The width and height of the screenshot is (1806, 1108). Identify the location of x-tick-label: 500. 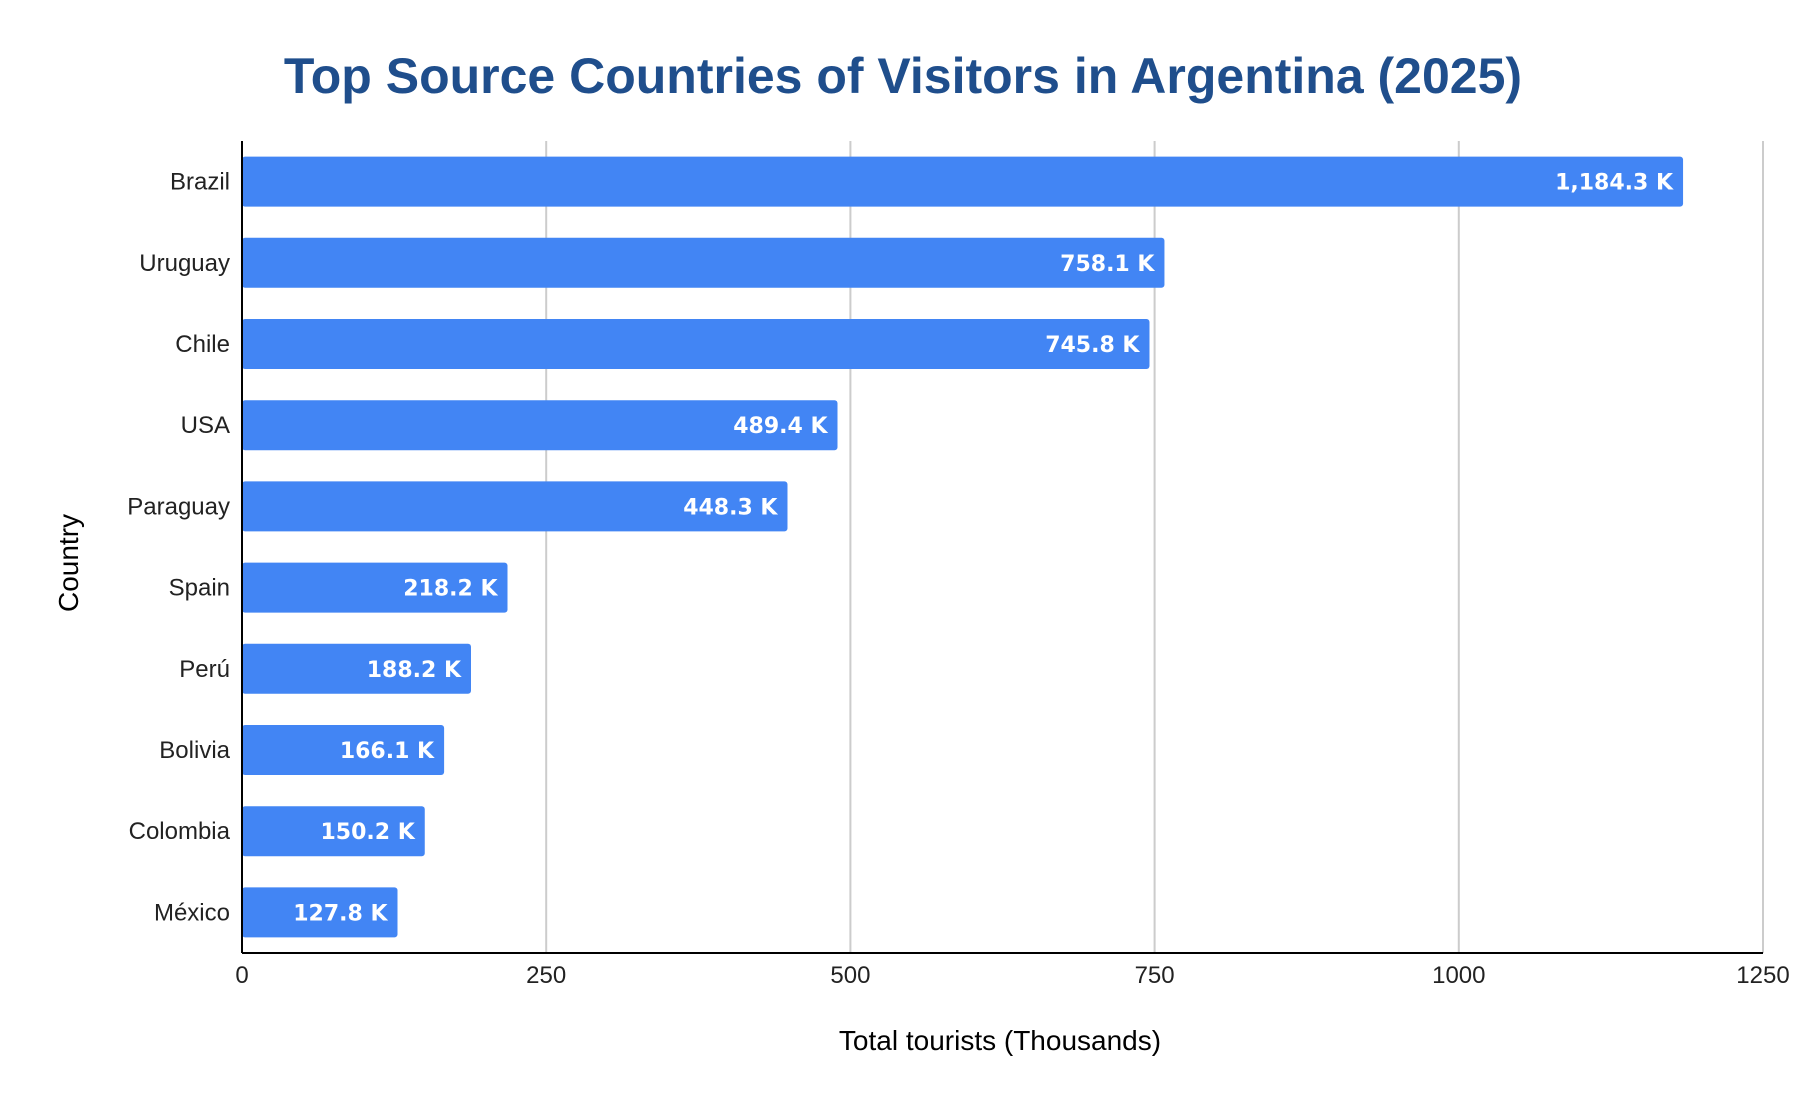
(850, 975).